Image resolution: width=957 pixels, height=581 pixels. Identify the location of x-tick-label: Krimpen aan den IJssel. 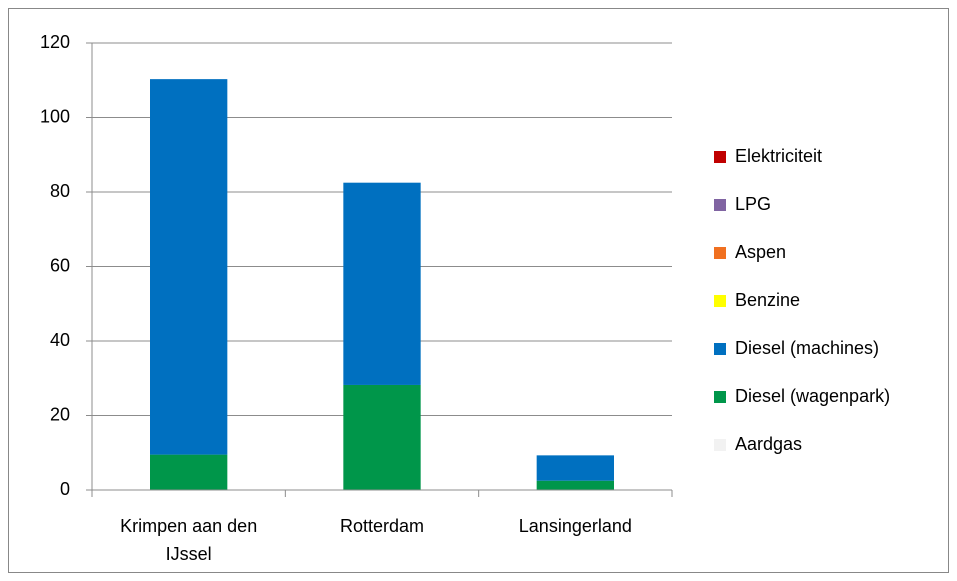
(189, 540).